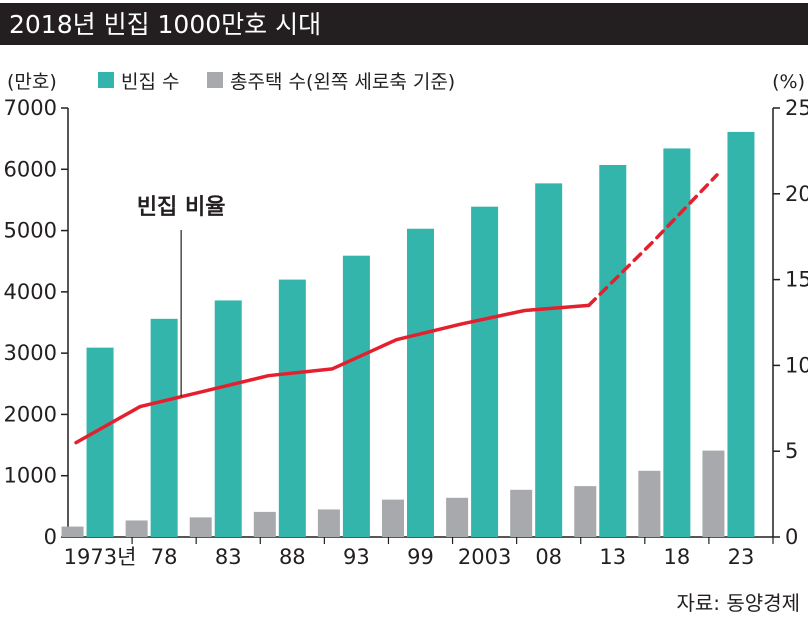  What do you see at coordinates (292, 557) in the screenshot?
I see `x-axis-category-label: 88` at bounding box center [292, 557].